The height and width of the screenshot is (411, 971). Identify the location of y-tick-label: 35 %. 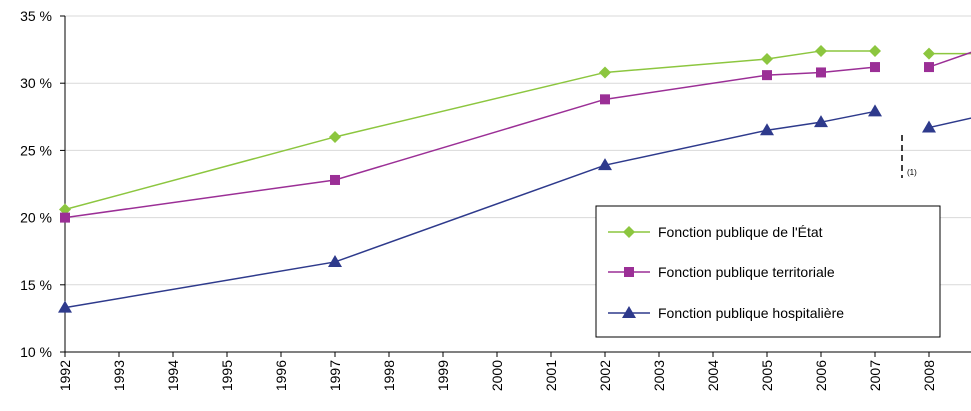
(36, 16).